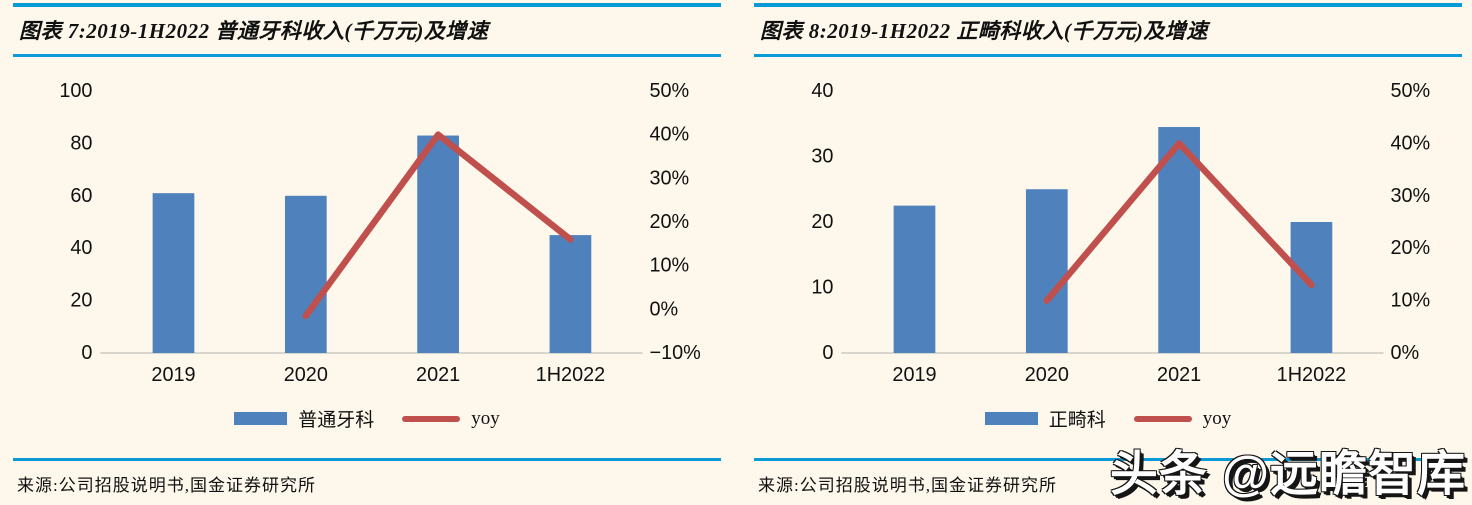  I want to click on left-axis-tick: 10, so click(822, 287).